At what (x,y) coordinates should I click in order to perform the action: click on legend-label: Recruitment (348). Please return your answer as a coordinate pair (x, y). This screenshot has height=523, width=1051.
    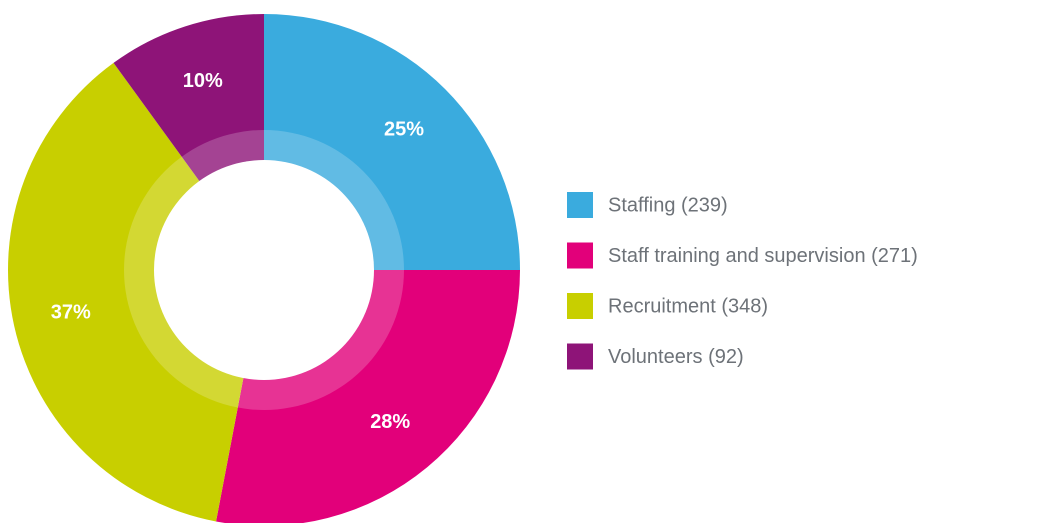
    Looking at the image, I should click on (688, 306).